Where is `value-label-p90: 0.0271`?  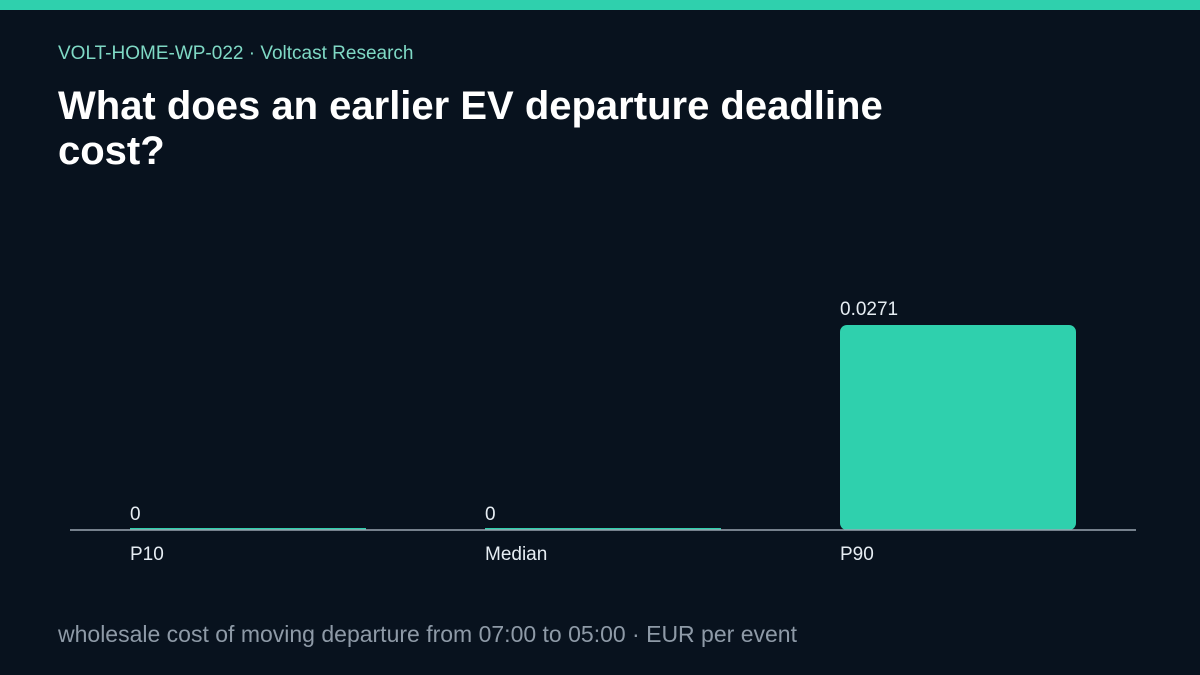 value-label-p90: 0.0271 is located at coordinates (869, 309).